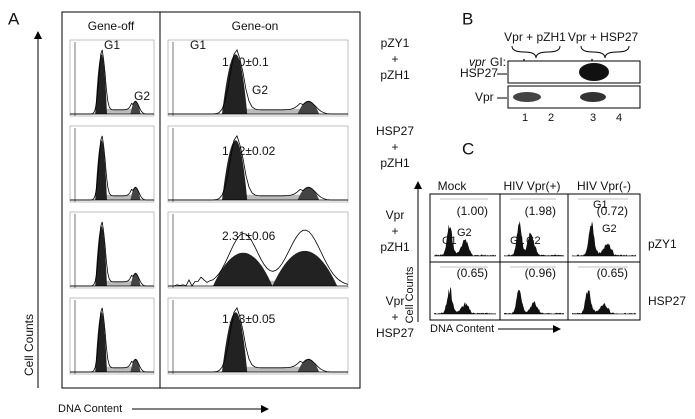 Image resolution: width=695 pixels, height=419 pixels. Describe the element at coordinates (535, 37) in the screenshot. I see `group-label: Vpr + pZH1` at that location.